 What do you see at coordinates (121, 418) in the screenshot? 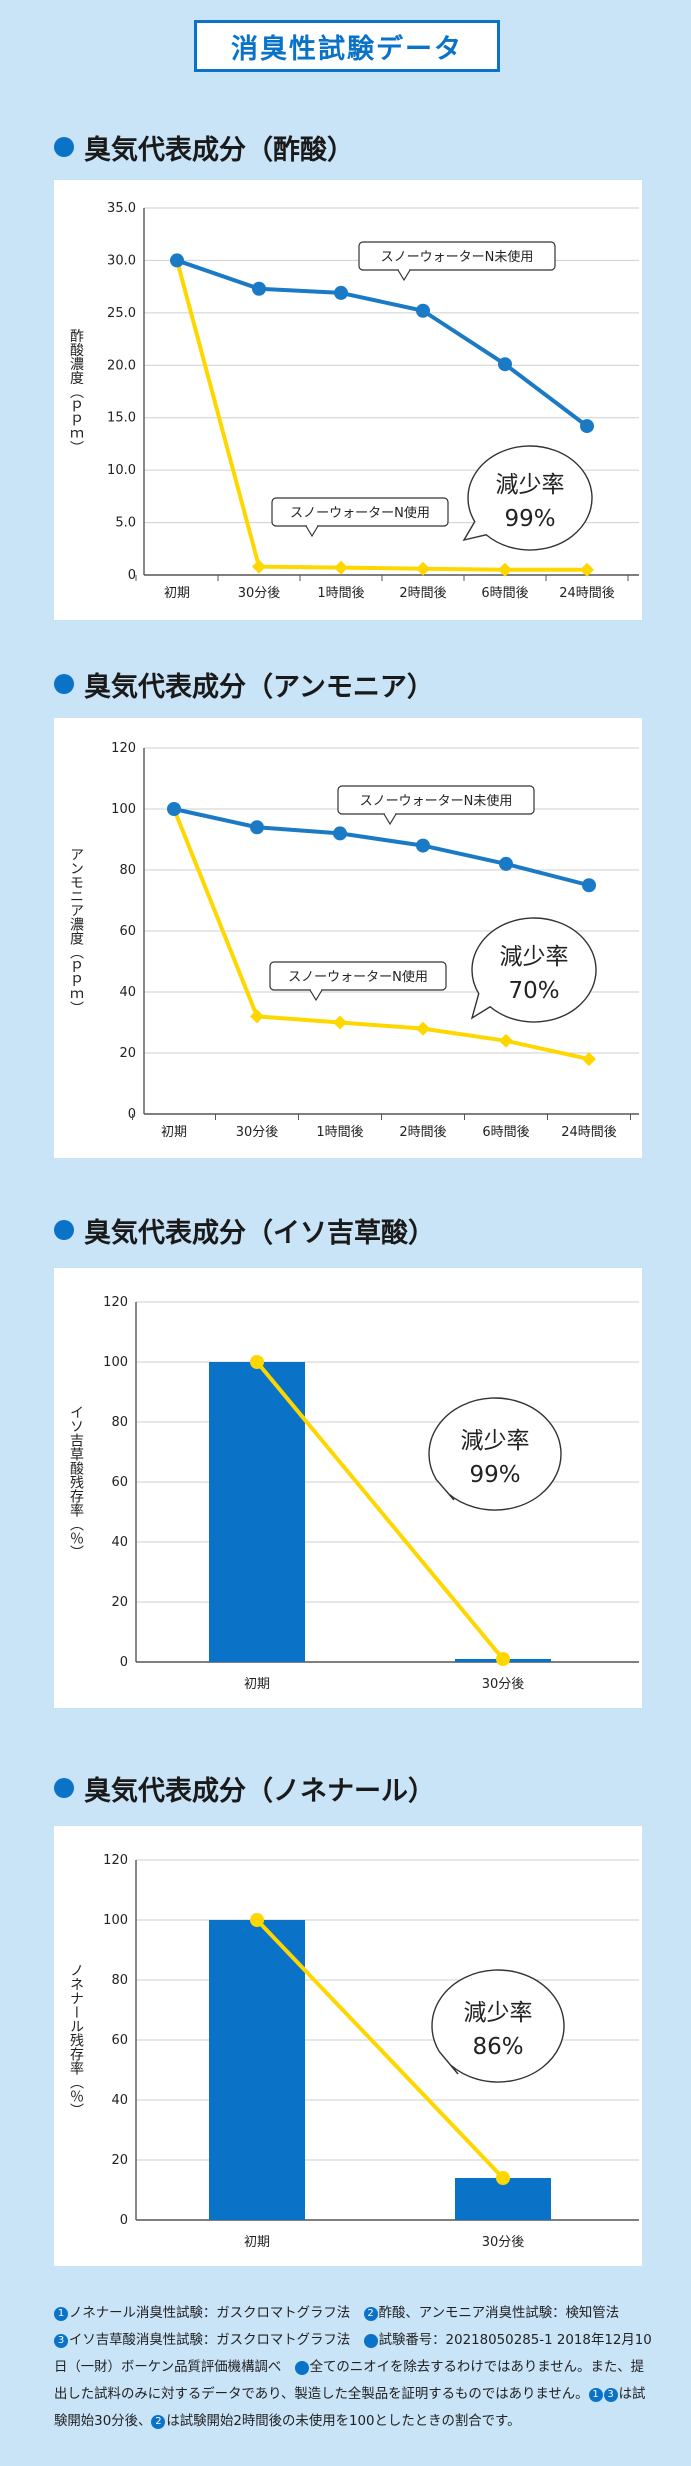
I see `y-tick-label: 15.0` at bounding box center [121, 418].